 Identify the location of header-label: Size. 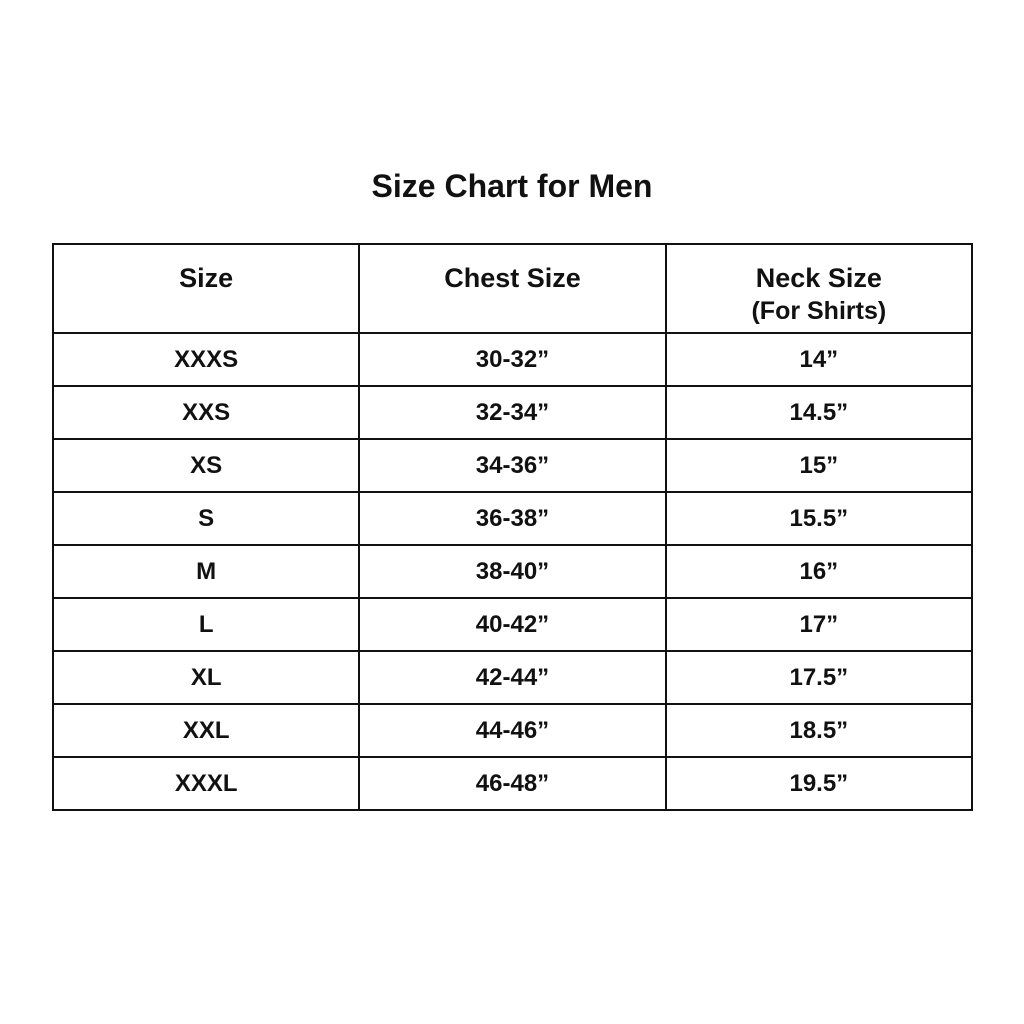
(206, 278).